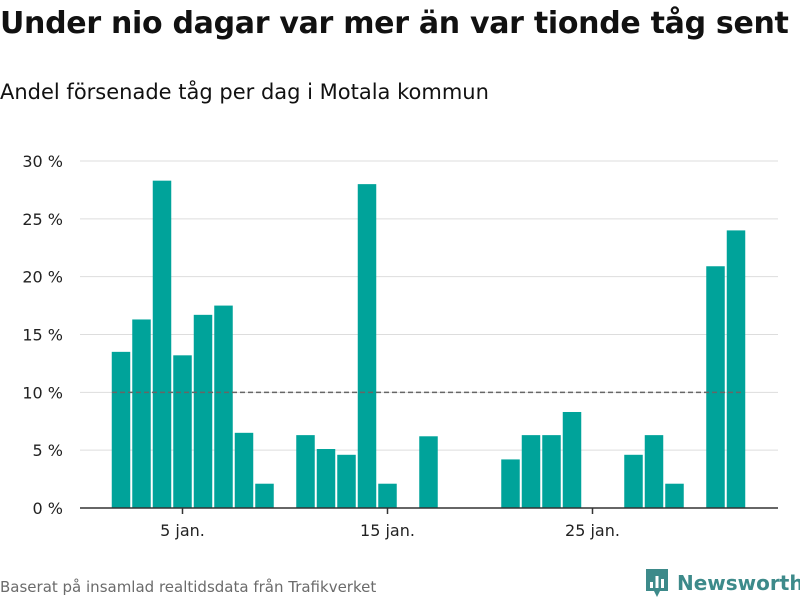 This screenshot has height=600, width=800. What do you see at coordinates (42, 277) in the screenshot?
I see `y-tick-label: 20 %` at bounding box center [42, 277].